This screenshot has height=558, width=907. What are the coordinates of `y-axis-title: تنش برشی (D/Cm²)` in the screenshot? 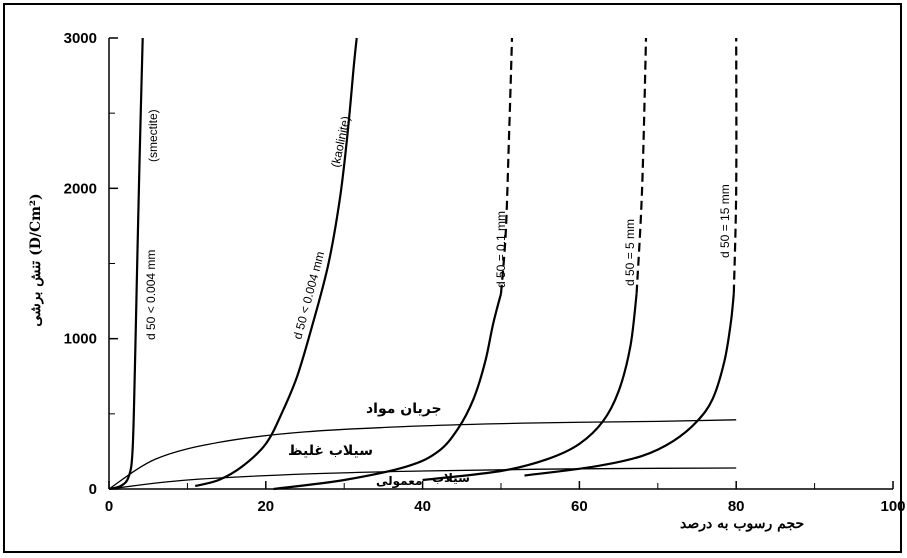 It's located at (36, 259).